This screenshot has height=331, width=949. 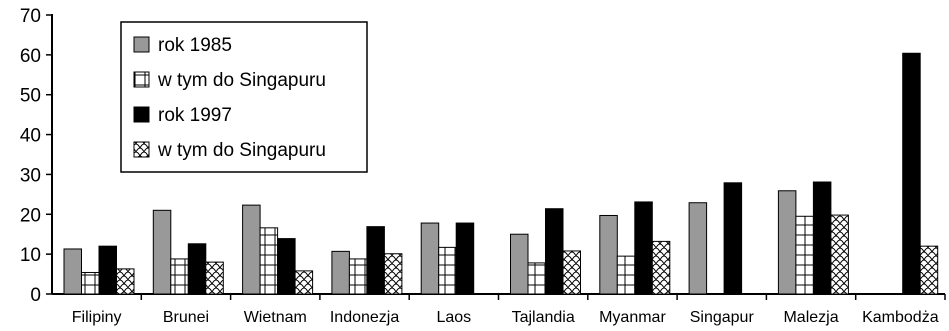 What do you see at coordinates (179, 276) in the screenshot?
I see `bar-brunei-s1` at bounding box center [179, 276].